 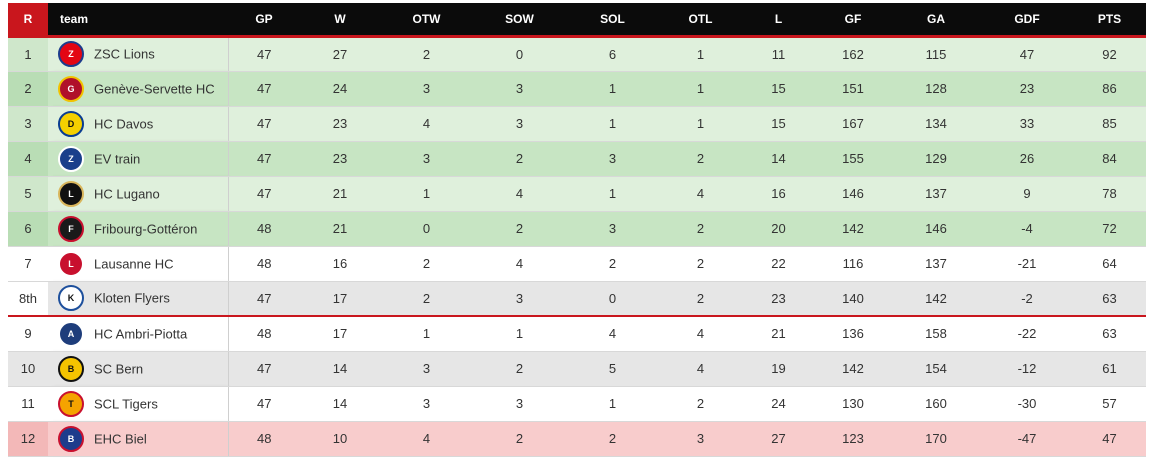 What do you see at coordinates (612, 20) in the screenshot?
I see `column-header-sol: SOL` at bounding box center [612, 20].